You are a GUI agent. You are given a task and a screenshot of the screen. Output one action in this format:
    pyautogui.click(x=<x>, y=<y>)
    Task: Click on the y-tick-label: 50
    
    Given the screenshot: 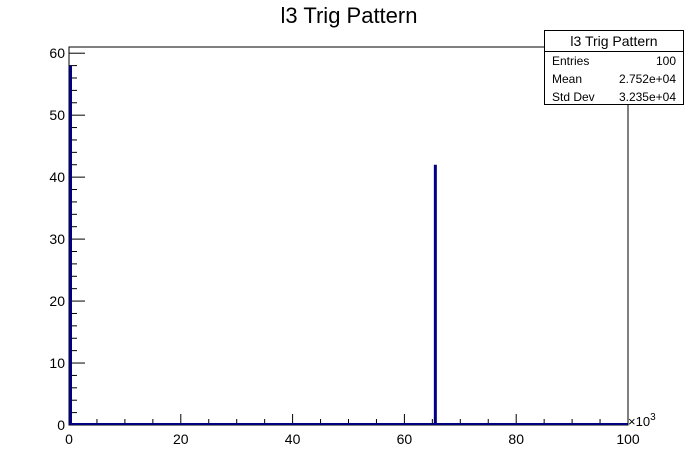 What is the action you would take?
    pyautogui.click(x=57, y=115)
    